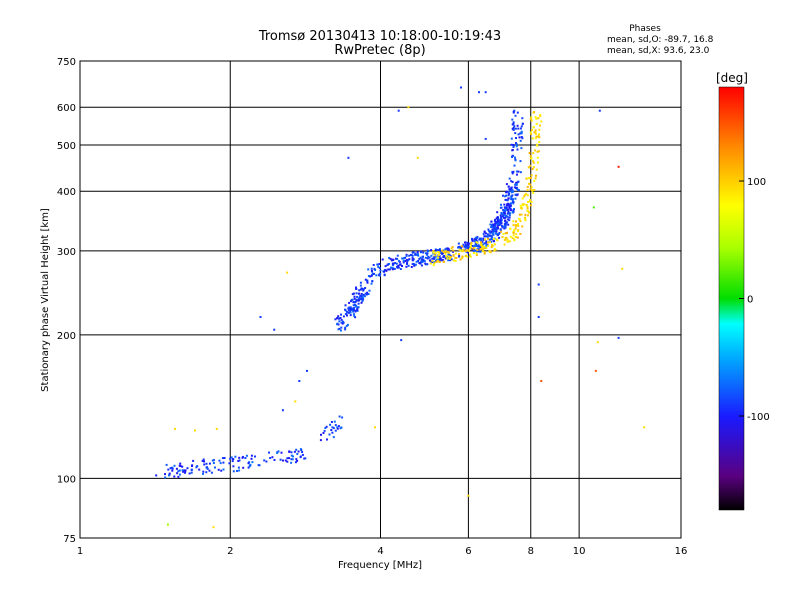 This screenshot has width=800, height=600. What do you see at coordinates (66, 62) in the screenshot?
I see `y-tick-label: 750` at bounding box center [66, 62].